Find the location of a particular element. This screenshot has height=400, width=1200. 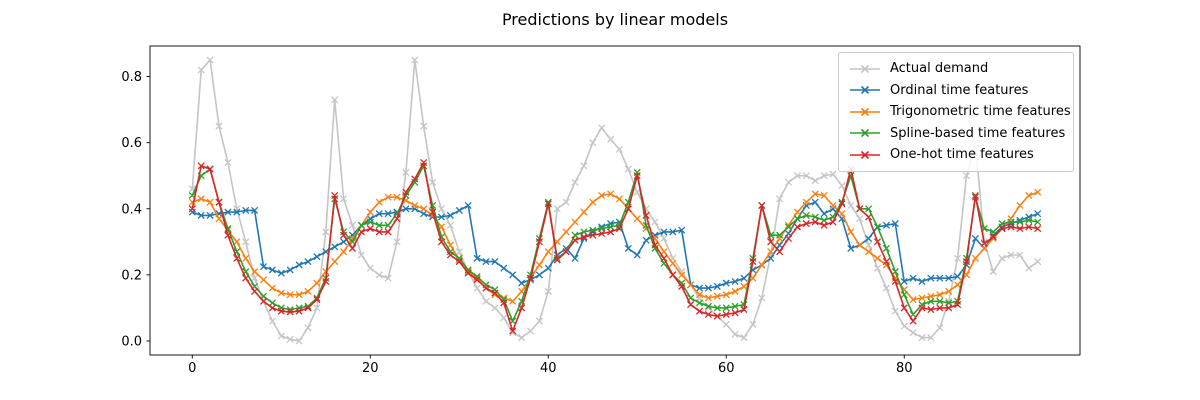

x-tick-label: 40 is located at coordinates (548, 368).